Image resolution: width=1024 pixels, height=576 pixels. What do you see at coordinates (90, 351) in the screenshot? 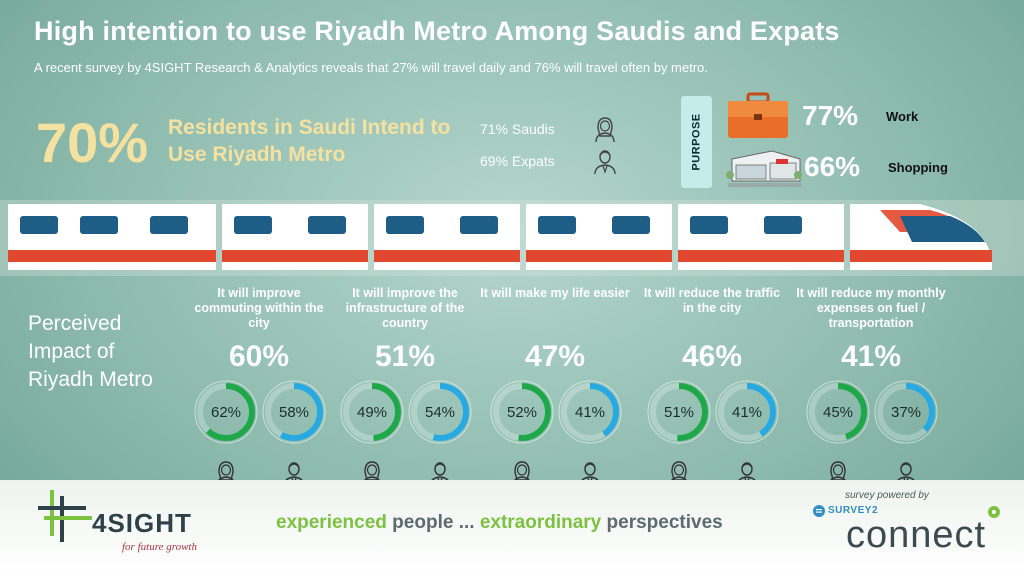
I see `impact-heading: Perceived Impact of Riyadh Metro` at bounding box center [90, 351].